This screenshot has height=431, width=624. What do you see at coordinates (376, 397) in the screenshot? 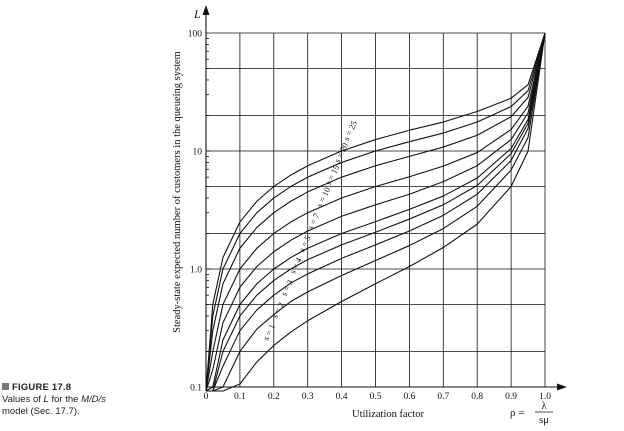
I see `x-tick-label: 0.5` at bounding box center [376, 397].